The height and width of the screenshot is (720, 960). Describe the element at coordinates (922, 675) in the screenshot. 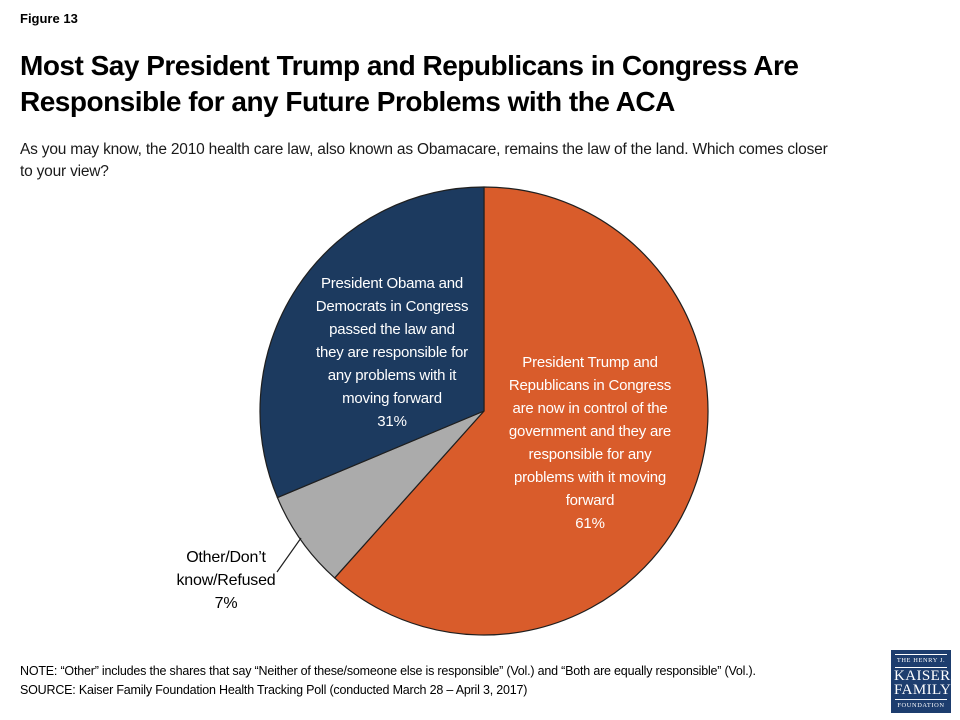

I see `logo-kaiser: KAISER` at that location.